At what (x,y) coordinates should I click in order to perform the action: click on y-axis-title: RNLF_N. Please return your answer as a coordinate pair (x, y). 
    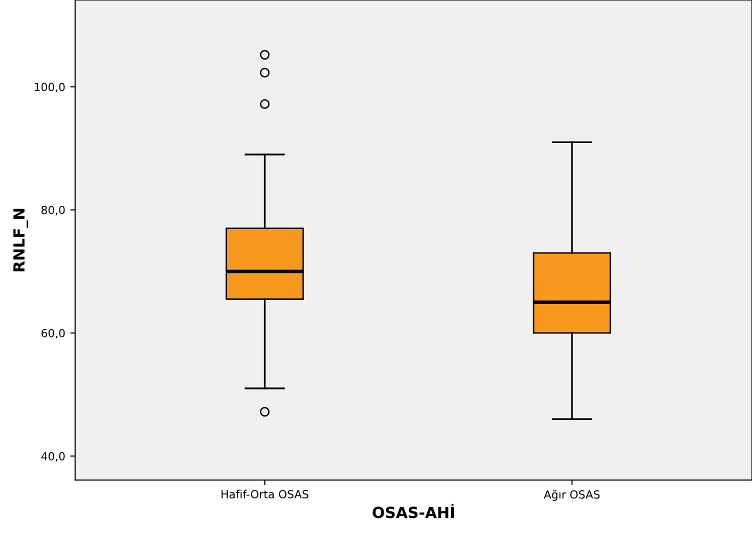
    Looking at the image, I should click on (20, 240).